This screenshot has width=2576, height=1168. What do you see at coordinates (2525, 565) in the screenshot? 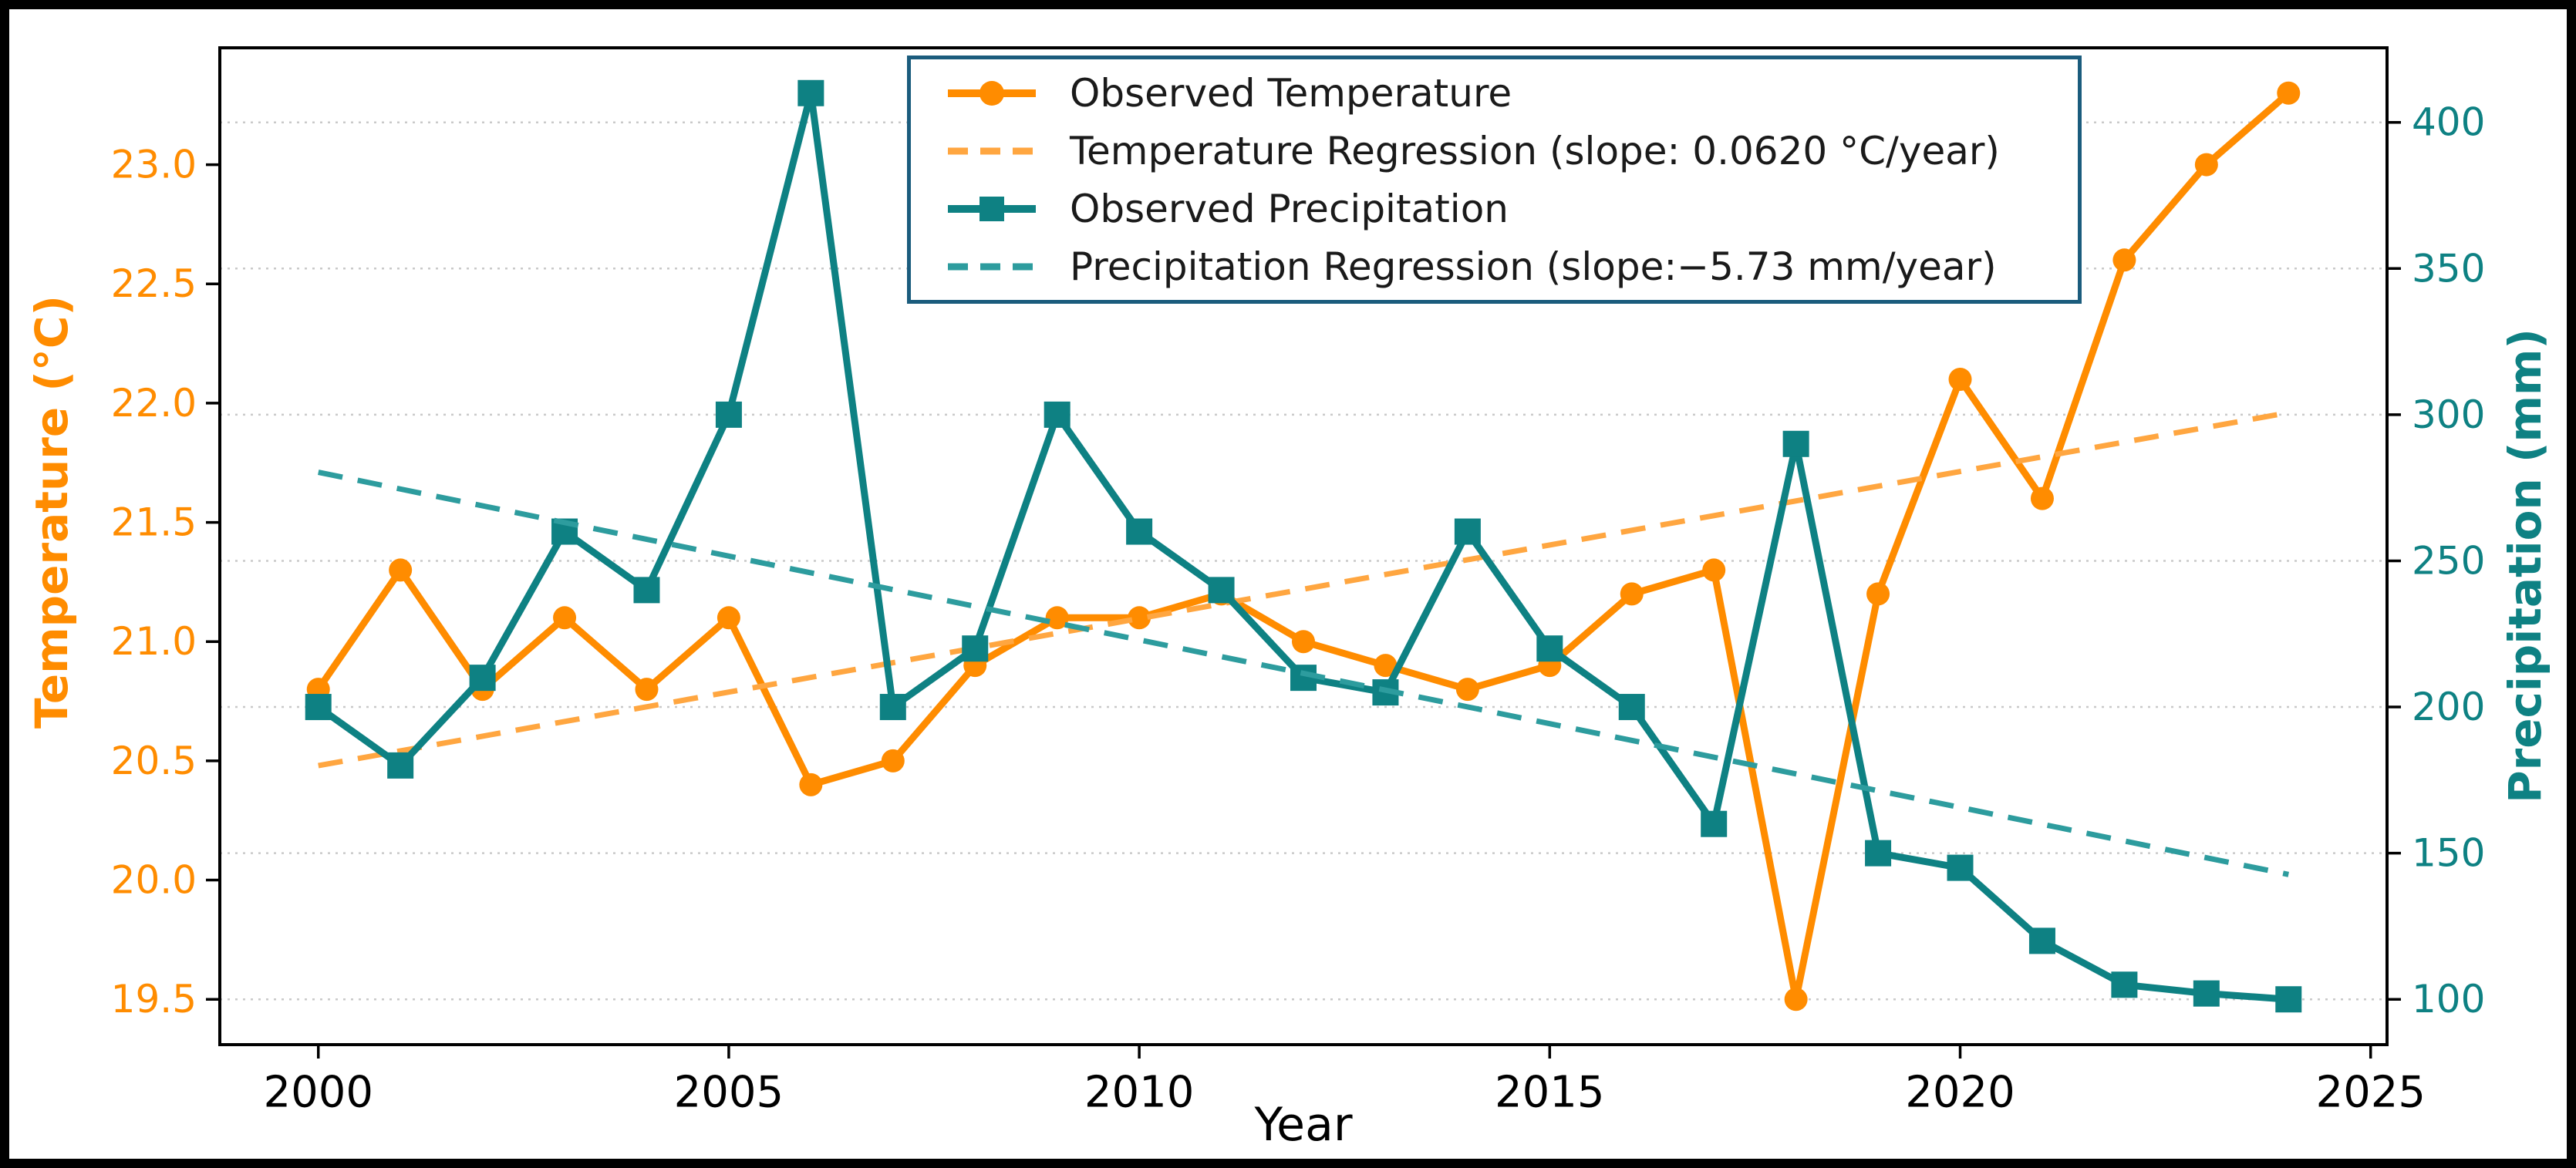
I see `right-axis-title: Precipitation (mm)` at bounding box center [2525, 565].